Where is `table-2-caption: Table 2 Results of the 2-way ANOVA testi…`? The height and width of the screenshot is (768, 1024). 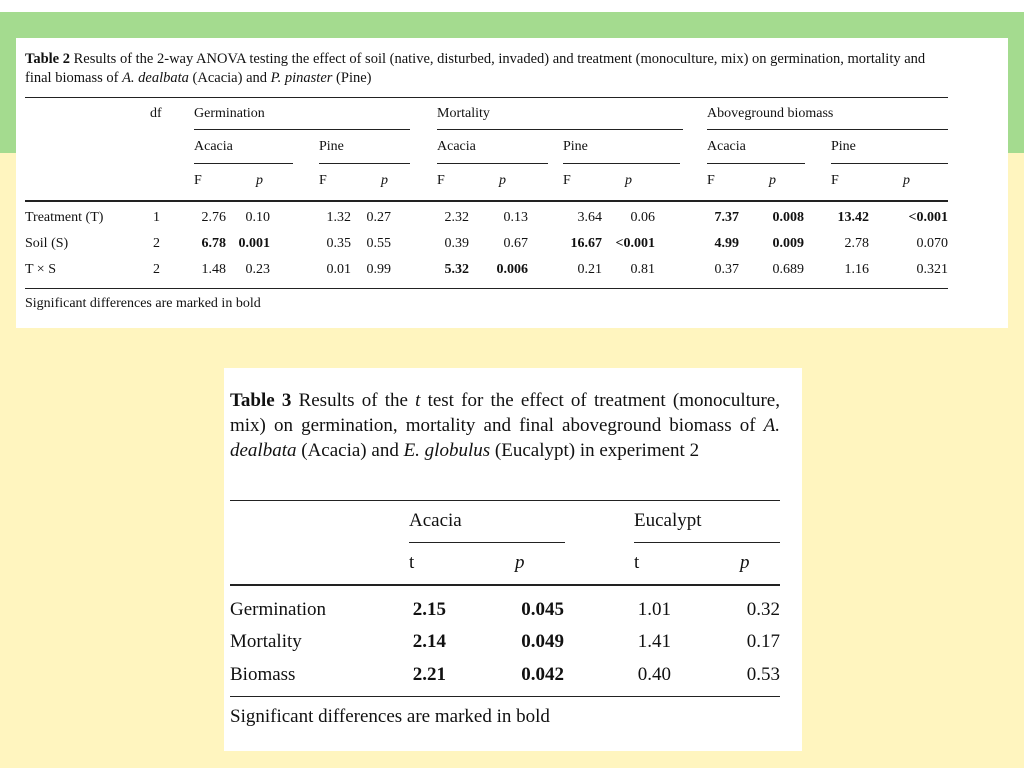
table-2-caption: Table 2 Results of the 2-way ANOVA testi… is located at coordinates (490, 69).